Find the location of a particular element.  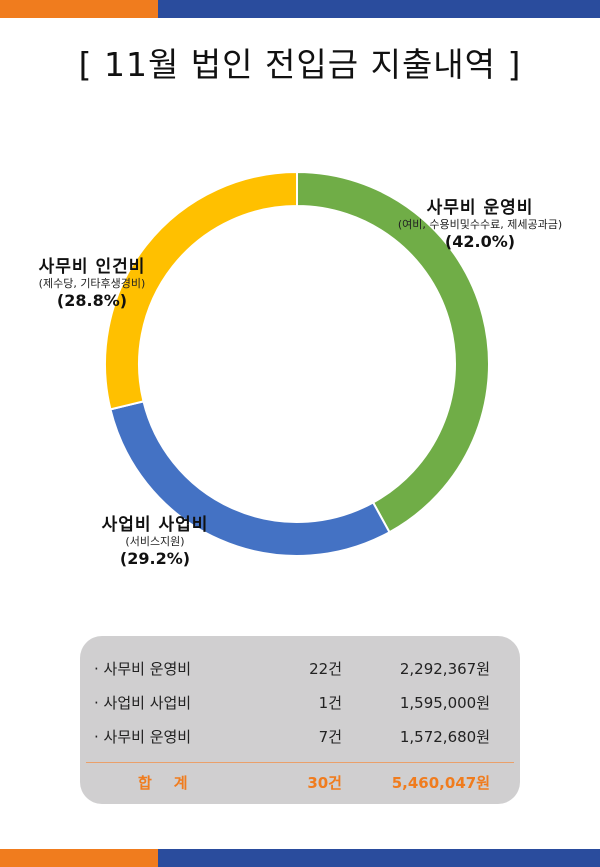

top-accent-bar is located at coordinates (300, 9).